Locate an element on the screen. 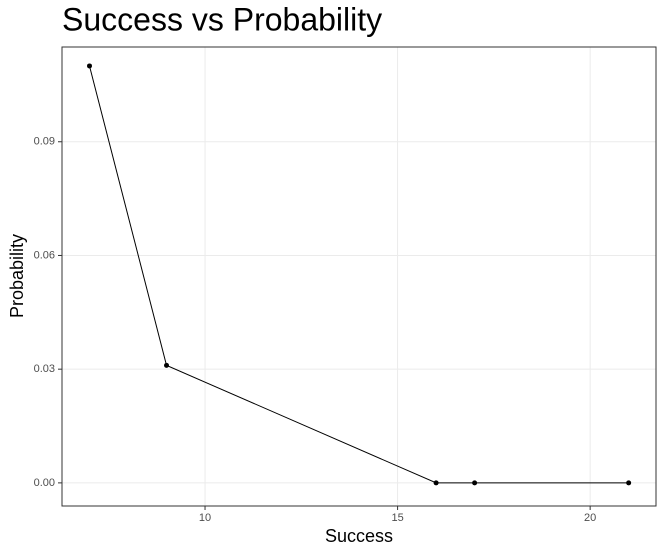 This screenshot has height=554, width=663. y-tick-label: 0.03 is located at coordinates (44, 369).